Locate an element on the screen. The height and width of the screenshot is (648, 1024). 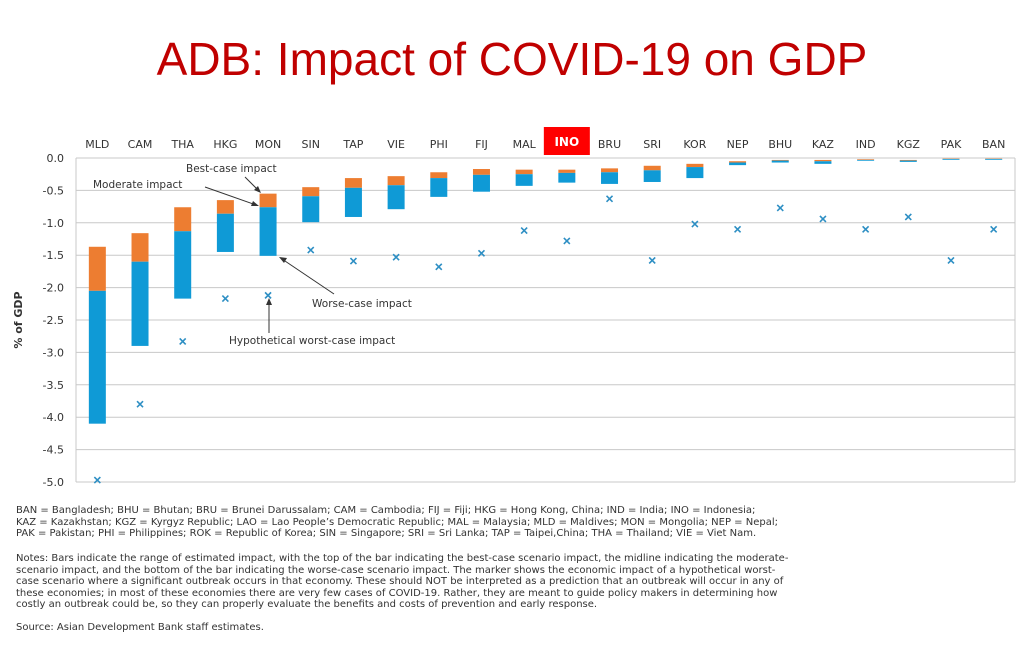
category-label: BHU is located at coordinates (780, 144).